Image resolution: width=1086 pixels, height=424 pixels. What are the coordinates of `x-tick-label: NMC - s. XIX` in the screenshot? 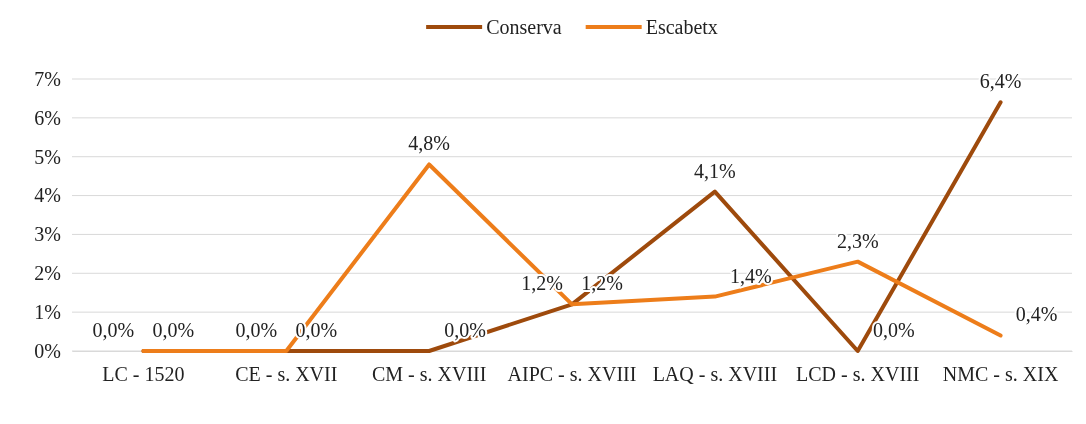 It's located at (1000, 374).